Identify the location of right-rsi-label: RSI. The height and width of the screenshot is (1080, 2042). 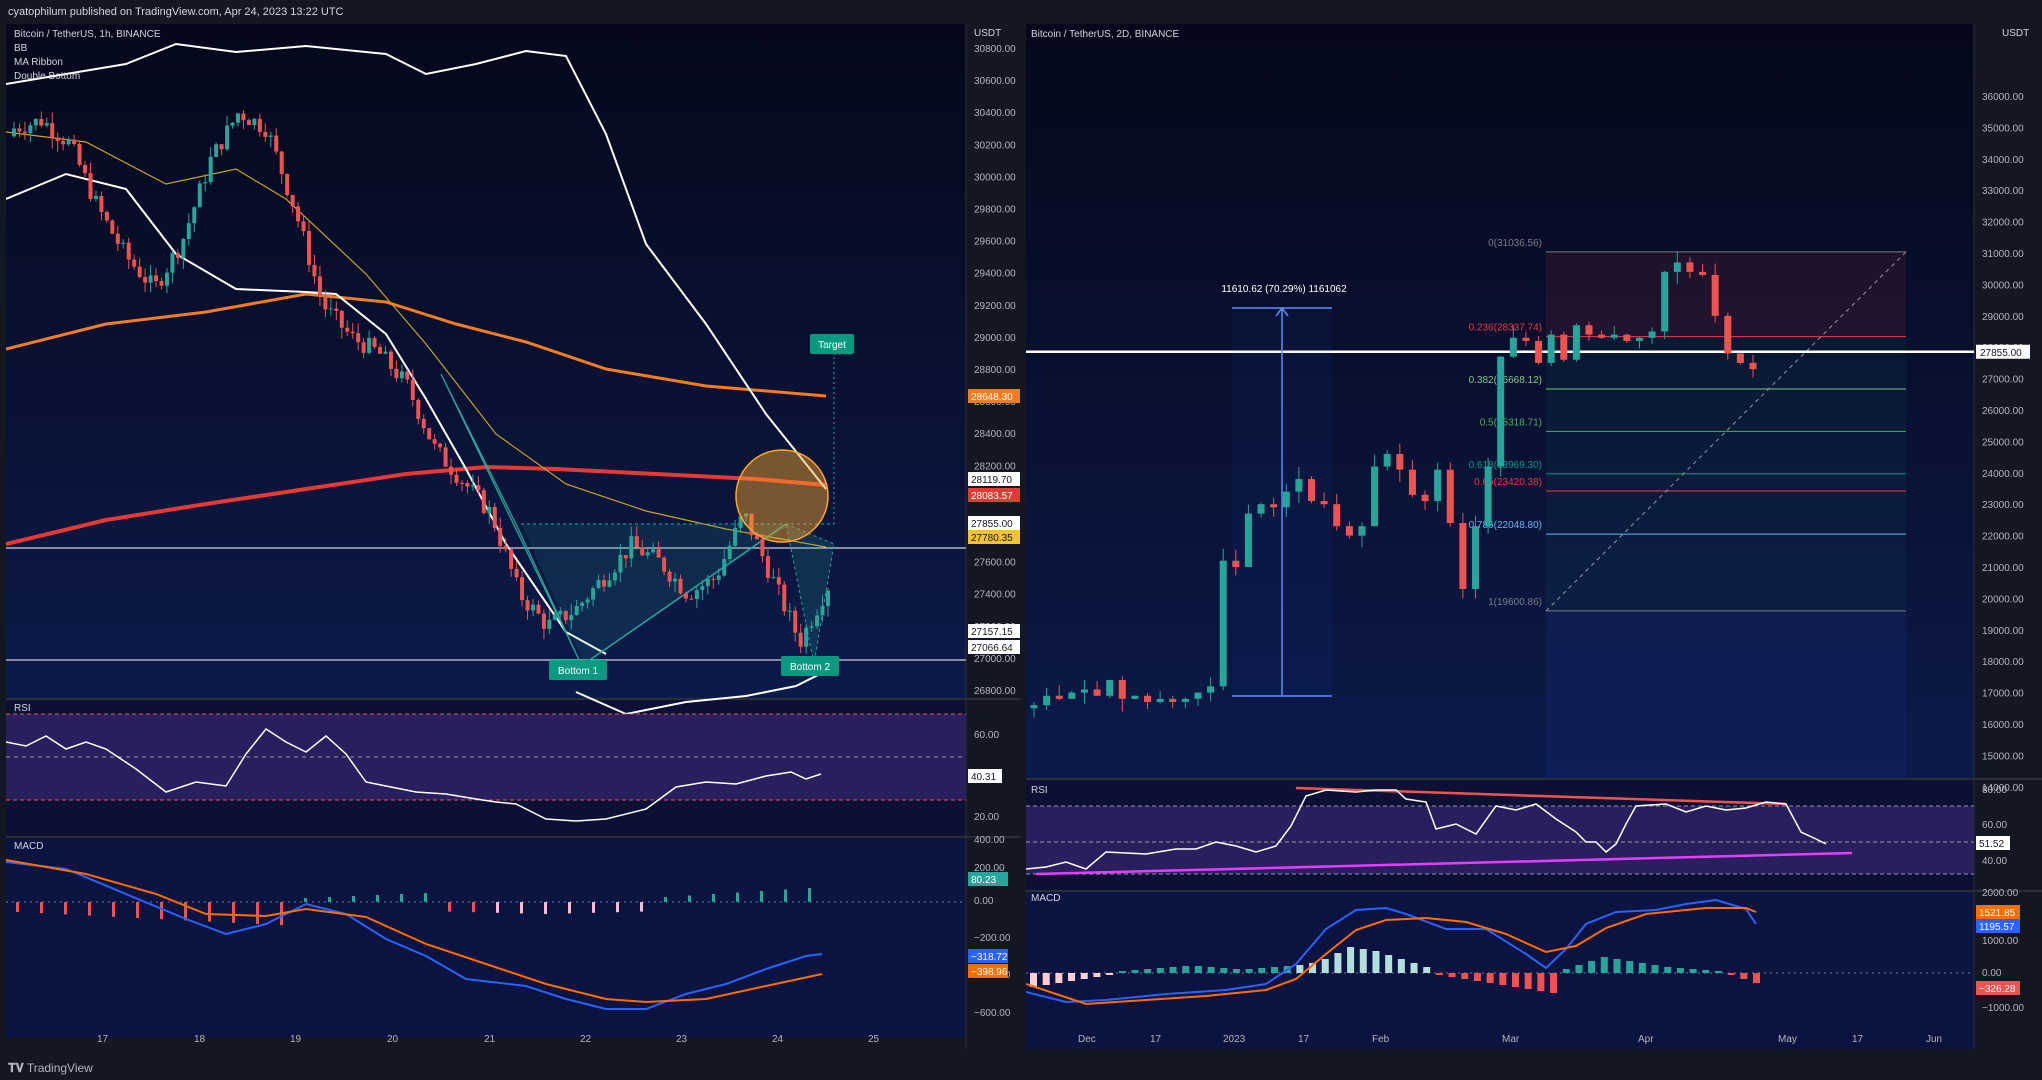
(1039, 790).